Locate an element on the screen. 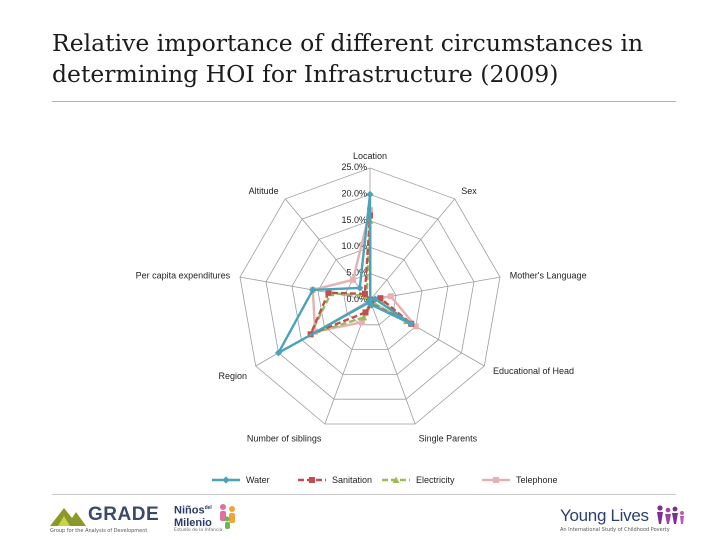 The image size is (720, 540). grade-logo-tagline: Group for the Analysis of Development is located at coordinates (98, 531).